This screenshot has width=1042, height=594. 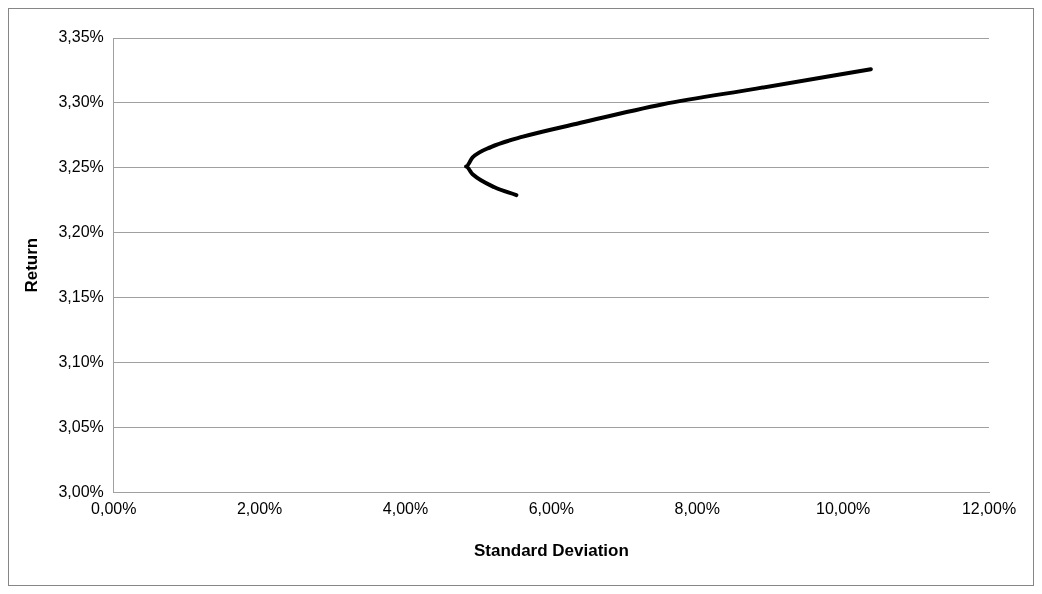 I want to click on line-series, so click(x=668, y=132).